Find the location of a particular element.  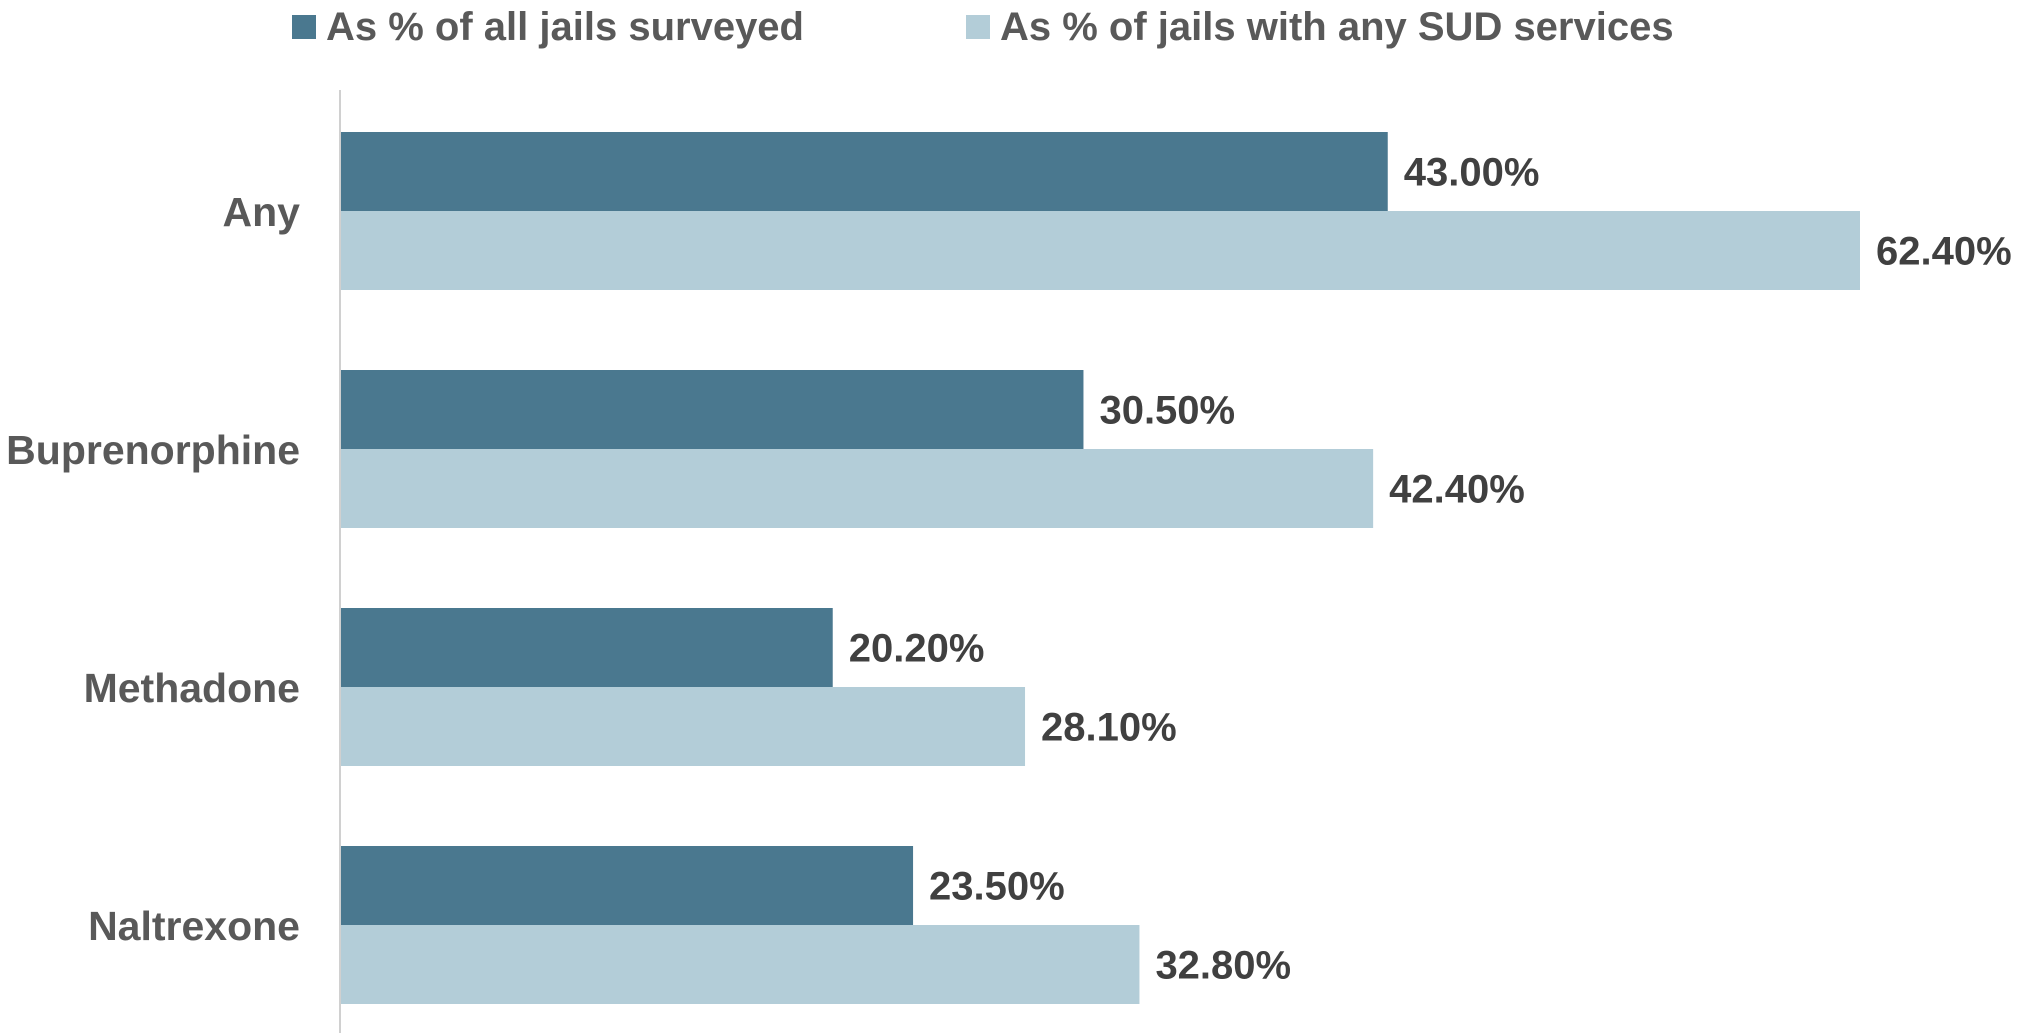

data-label-any-sud-jails: 62.40% is located at coordinates (1944, 252).